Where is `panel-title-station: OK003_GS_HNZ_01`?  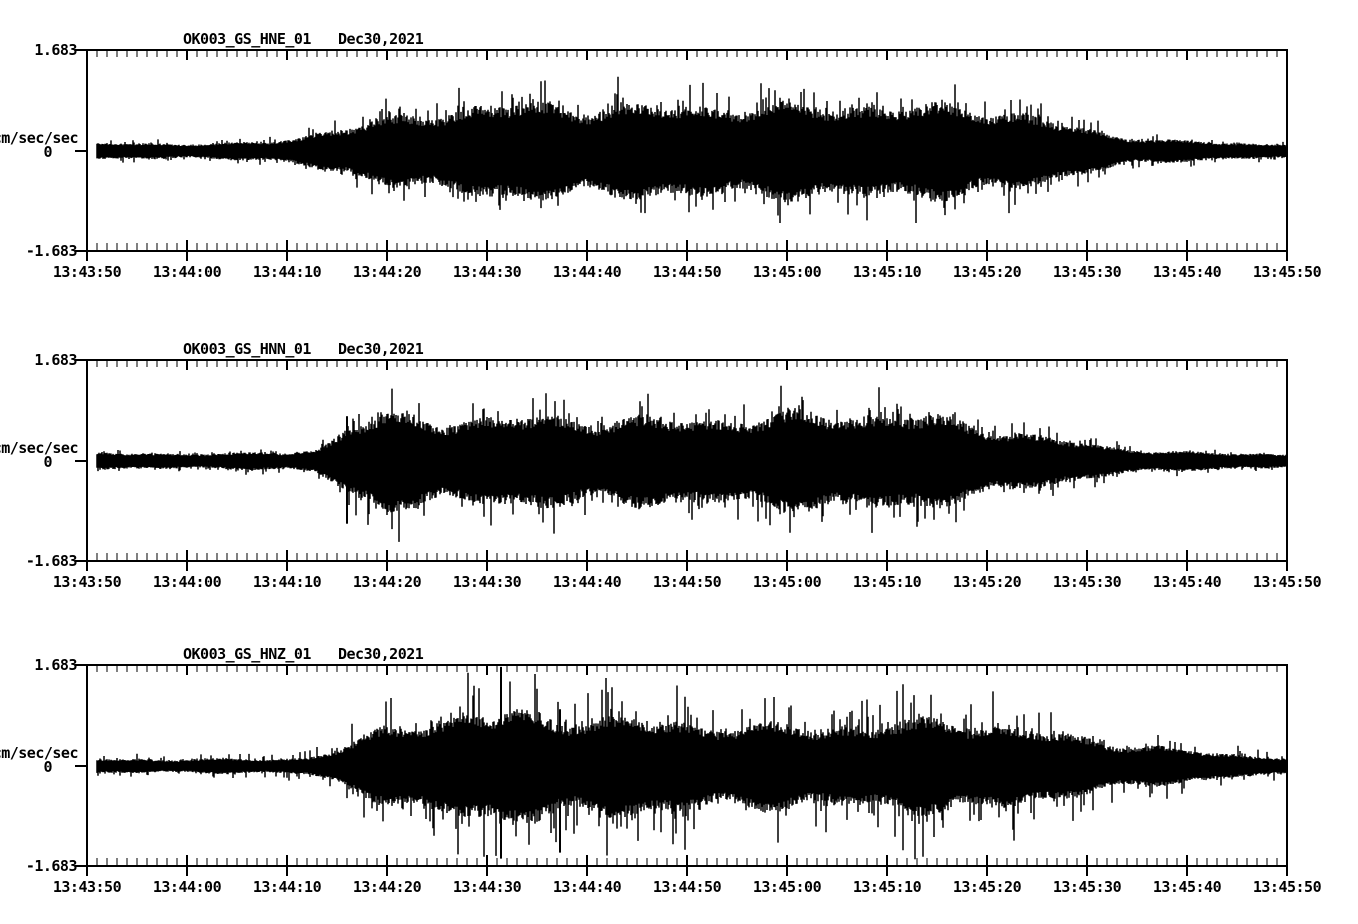 panel-title-station: OK003_GS_HNZ_01 is located at coordinates (247, 654).